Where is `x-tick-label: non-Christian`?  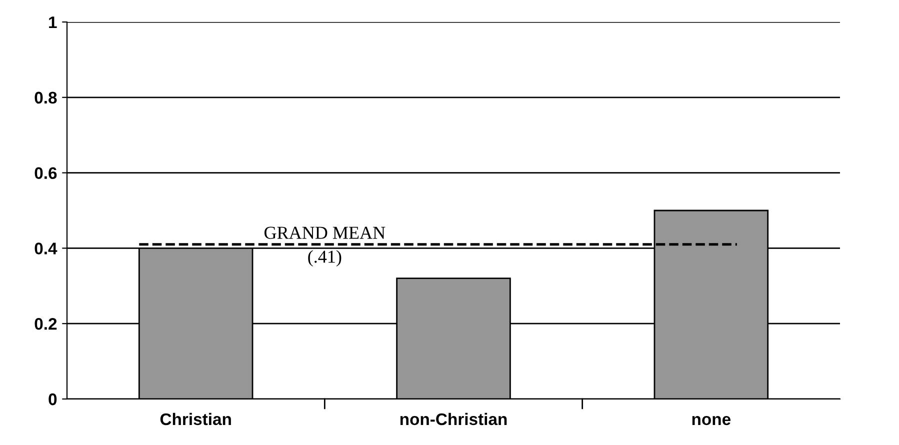 x-tick-label: non-Christian is located at coordinates (453, 419).